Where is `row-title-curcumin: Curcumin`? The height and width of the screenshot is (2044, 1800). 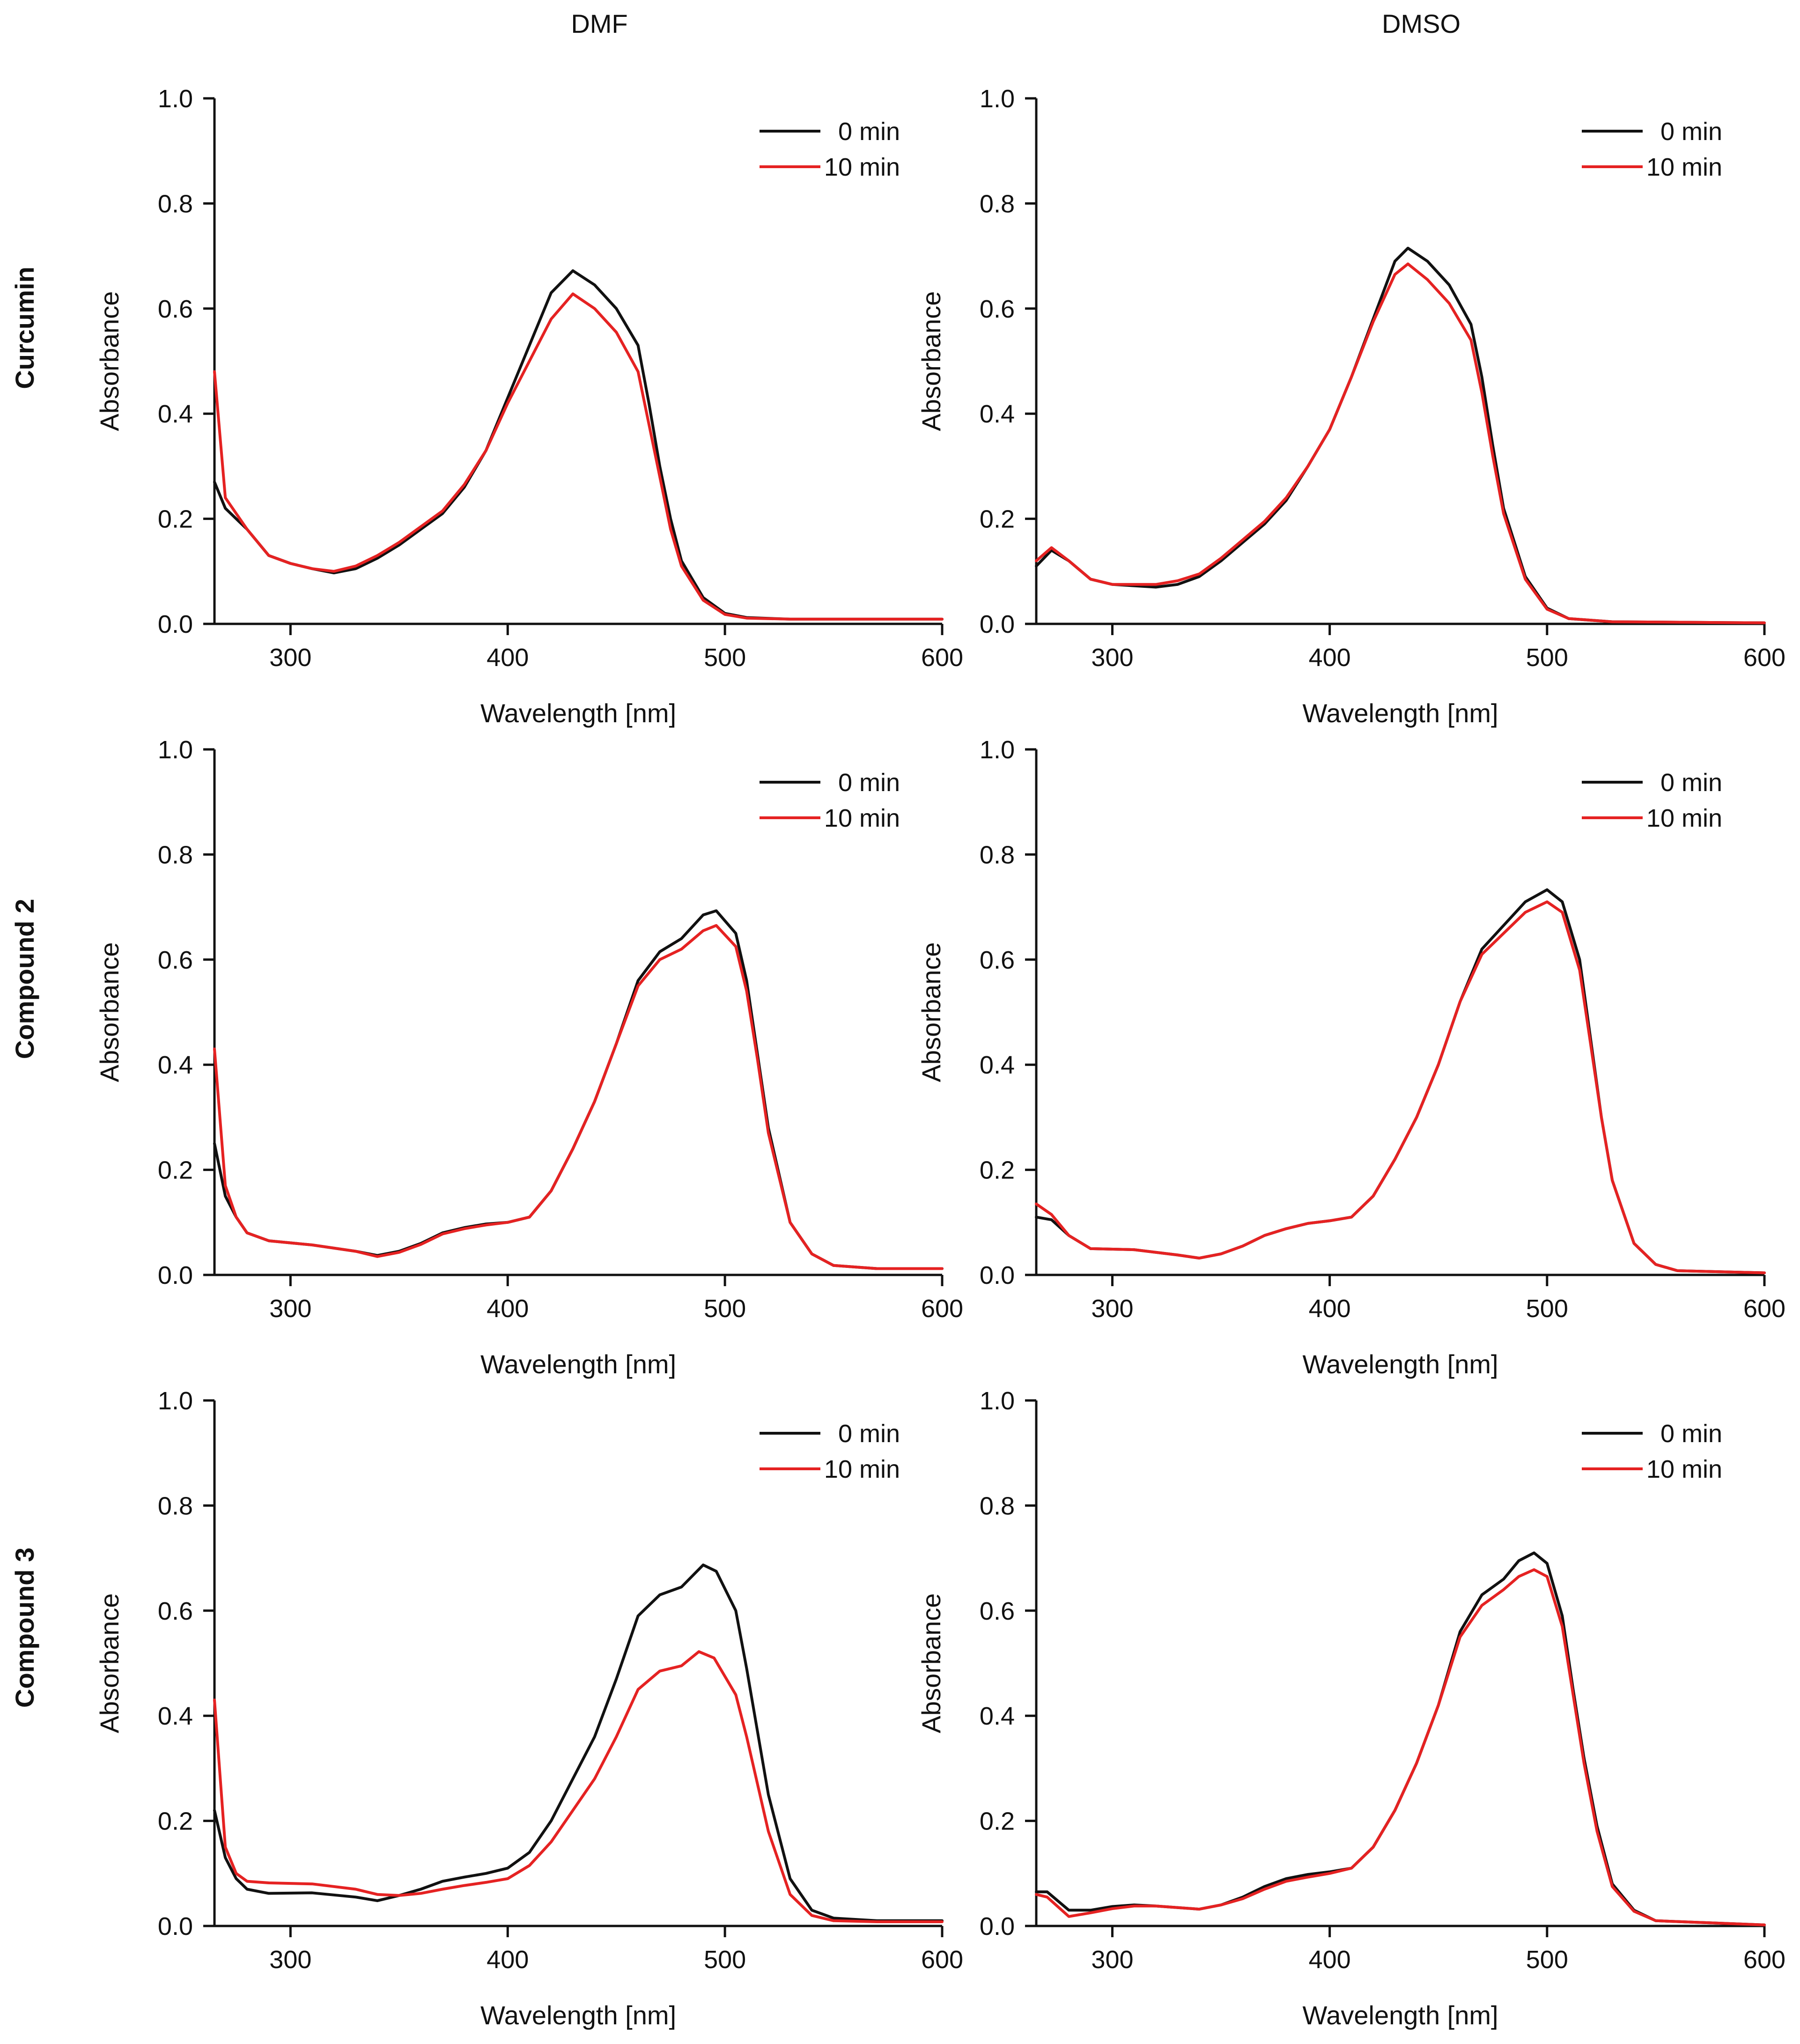 row-title-curcumin: Curcumin is located at coordinates (24, 328).